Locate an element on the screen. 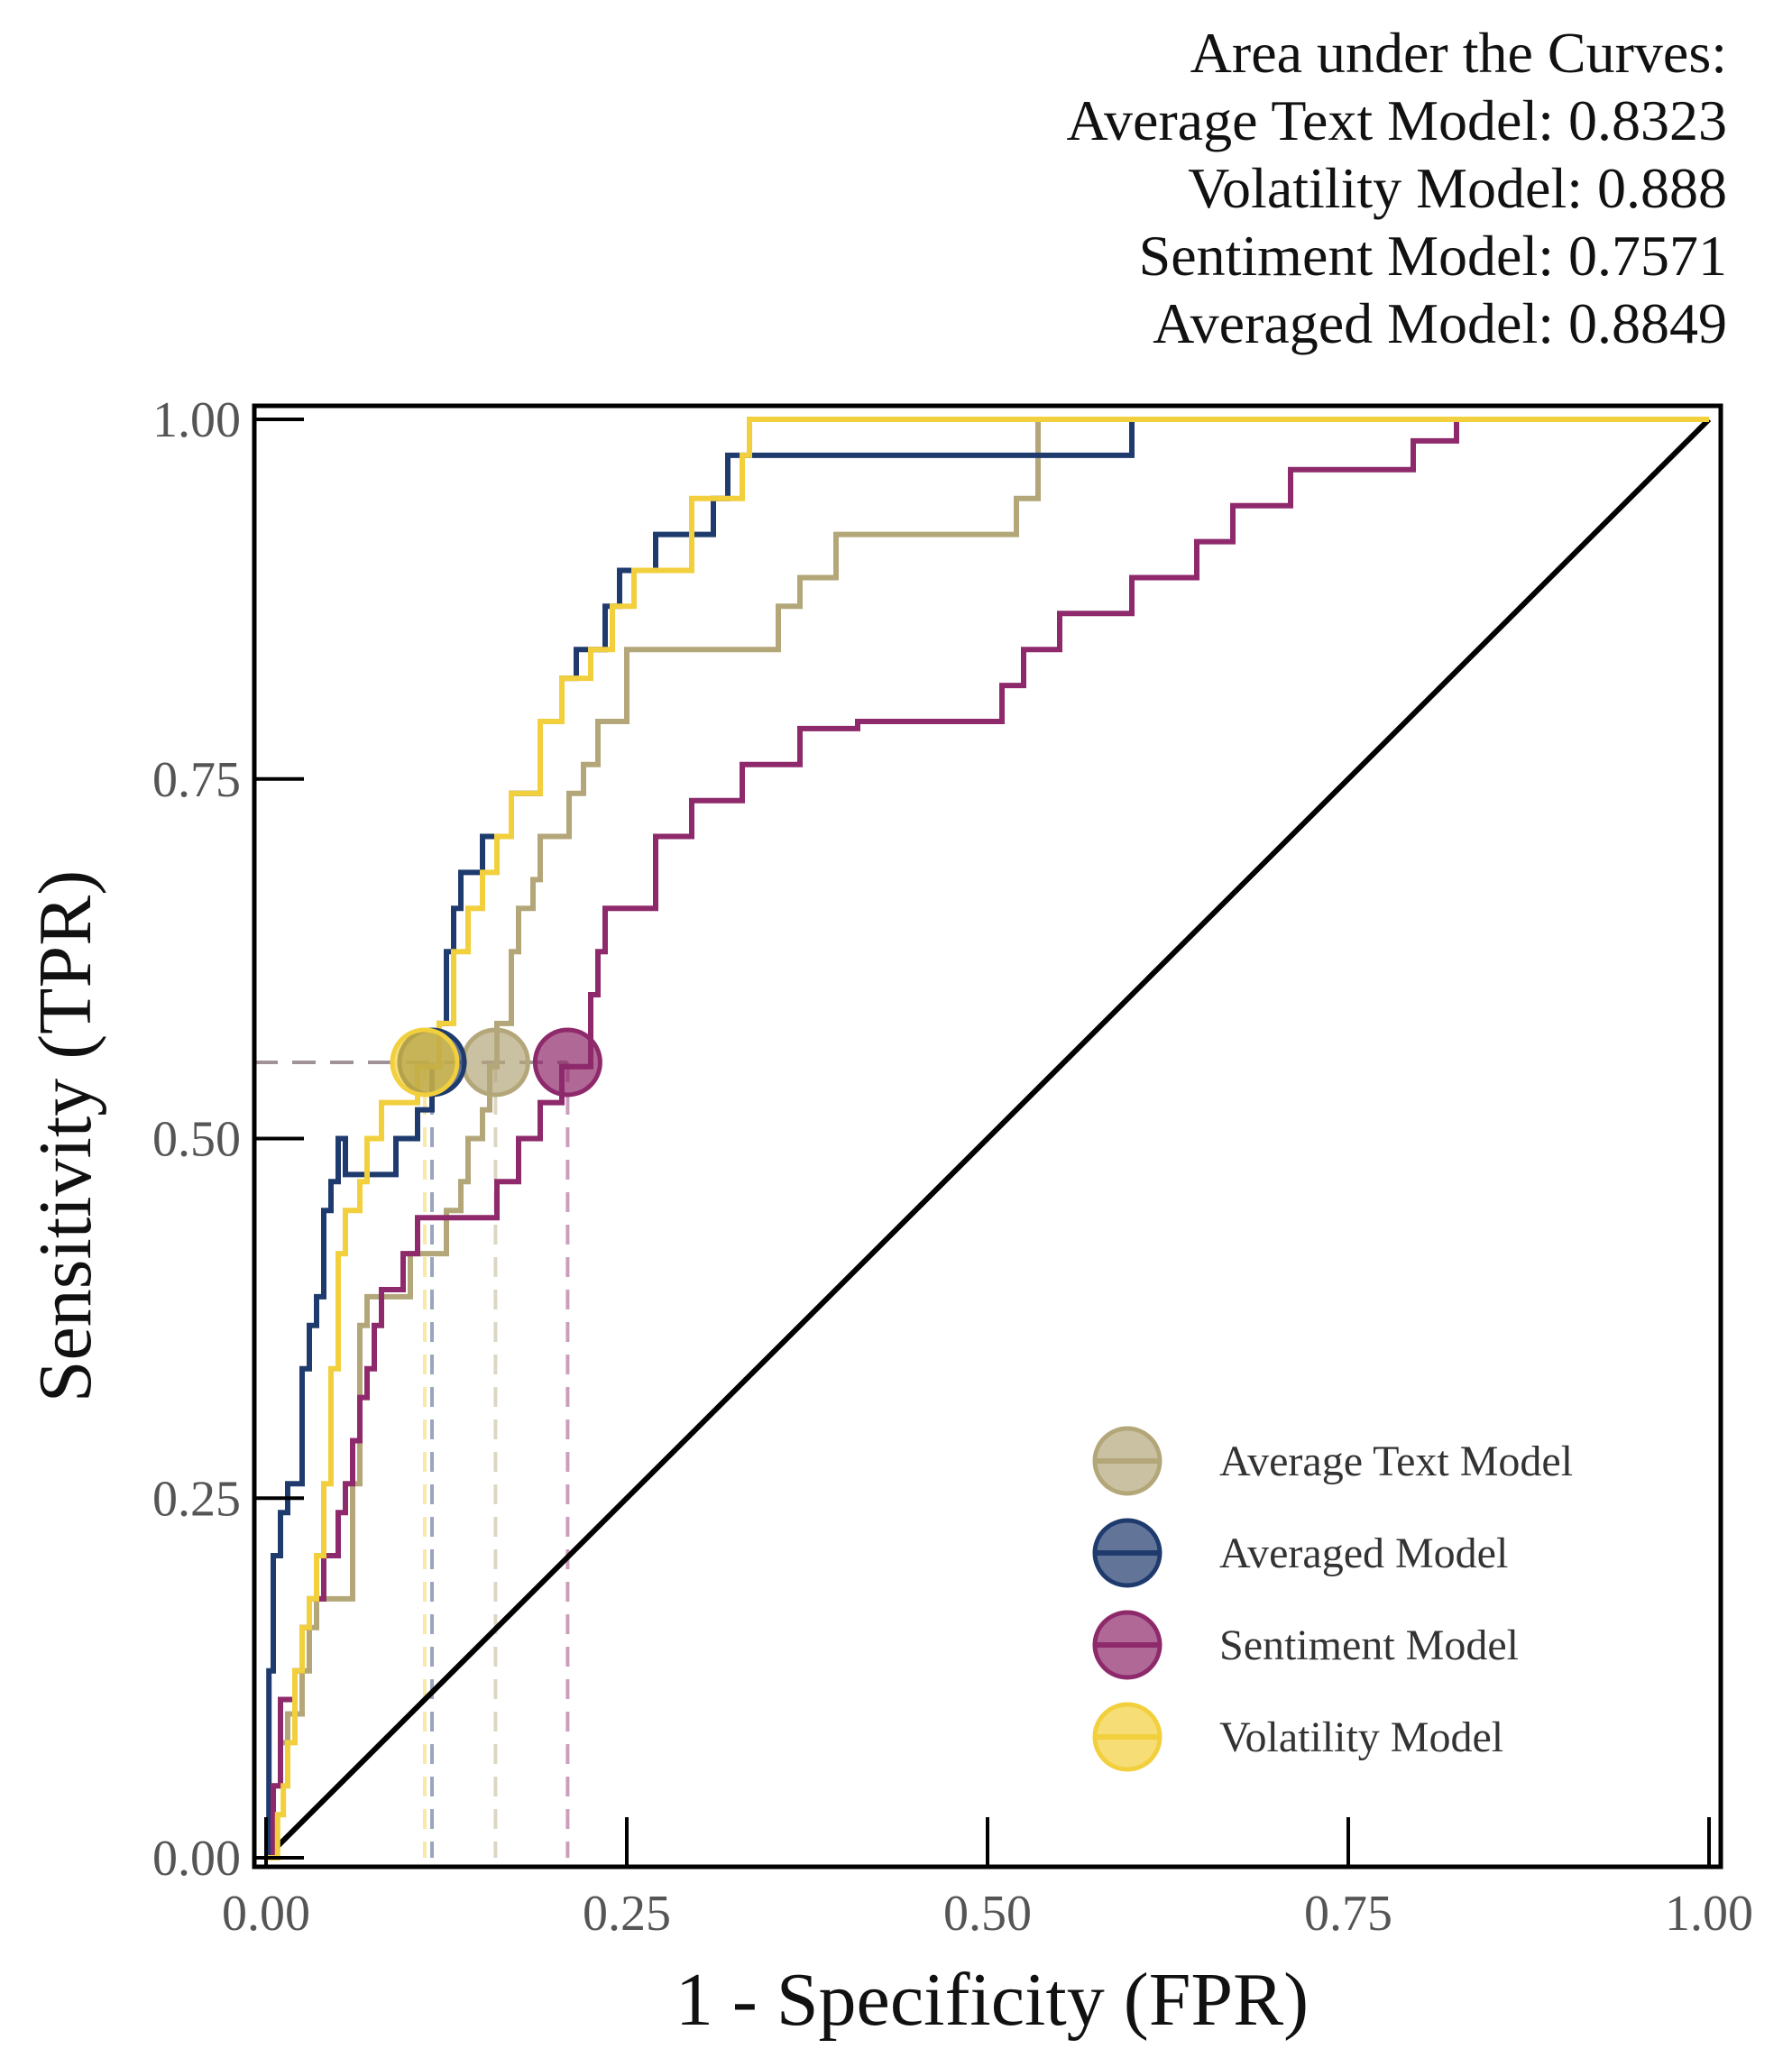 The height and width of the screenshot is (2067, 1792). x-tick-label: 0.75 is located at coordinates (1348, 1914).